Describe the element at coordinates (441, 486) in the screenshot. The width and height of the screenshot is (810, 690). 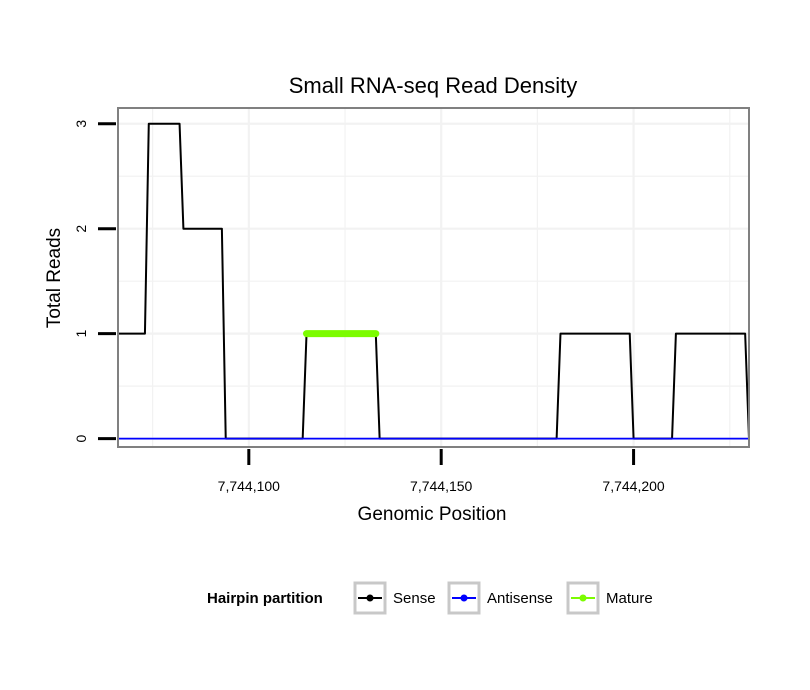
I see `x-tick-label: 7,744,150` at that location.